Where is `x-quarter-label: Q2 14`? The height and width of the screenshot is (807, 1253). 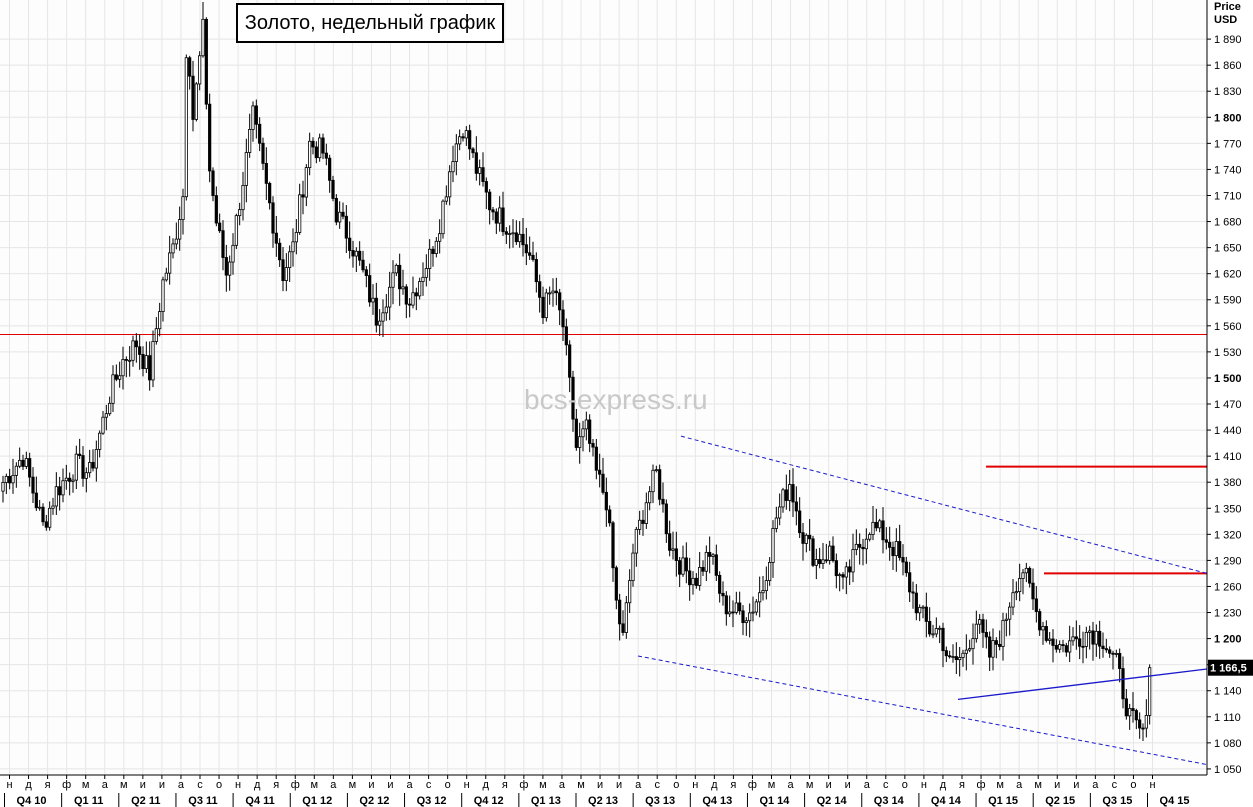 x-quarter-label: Q2 14 is located at coordinates (832, 801).